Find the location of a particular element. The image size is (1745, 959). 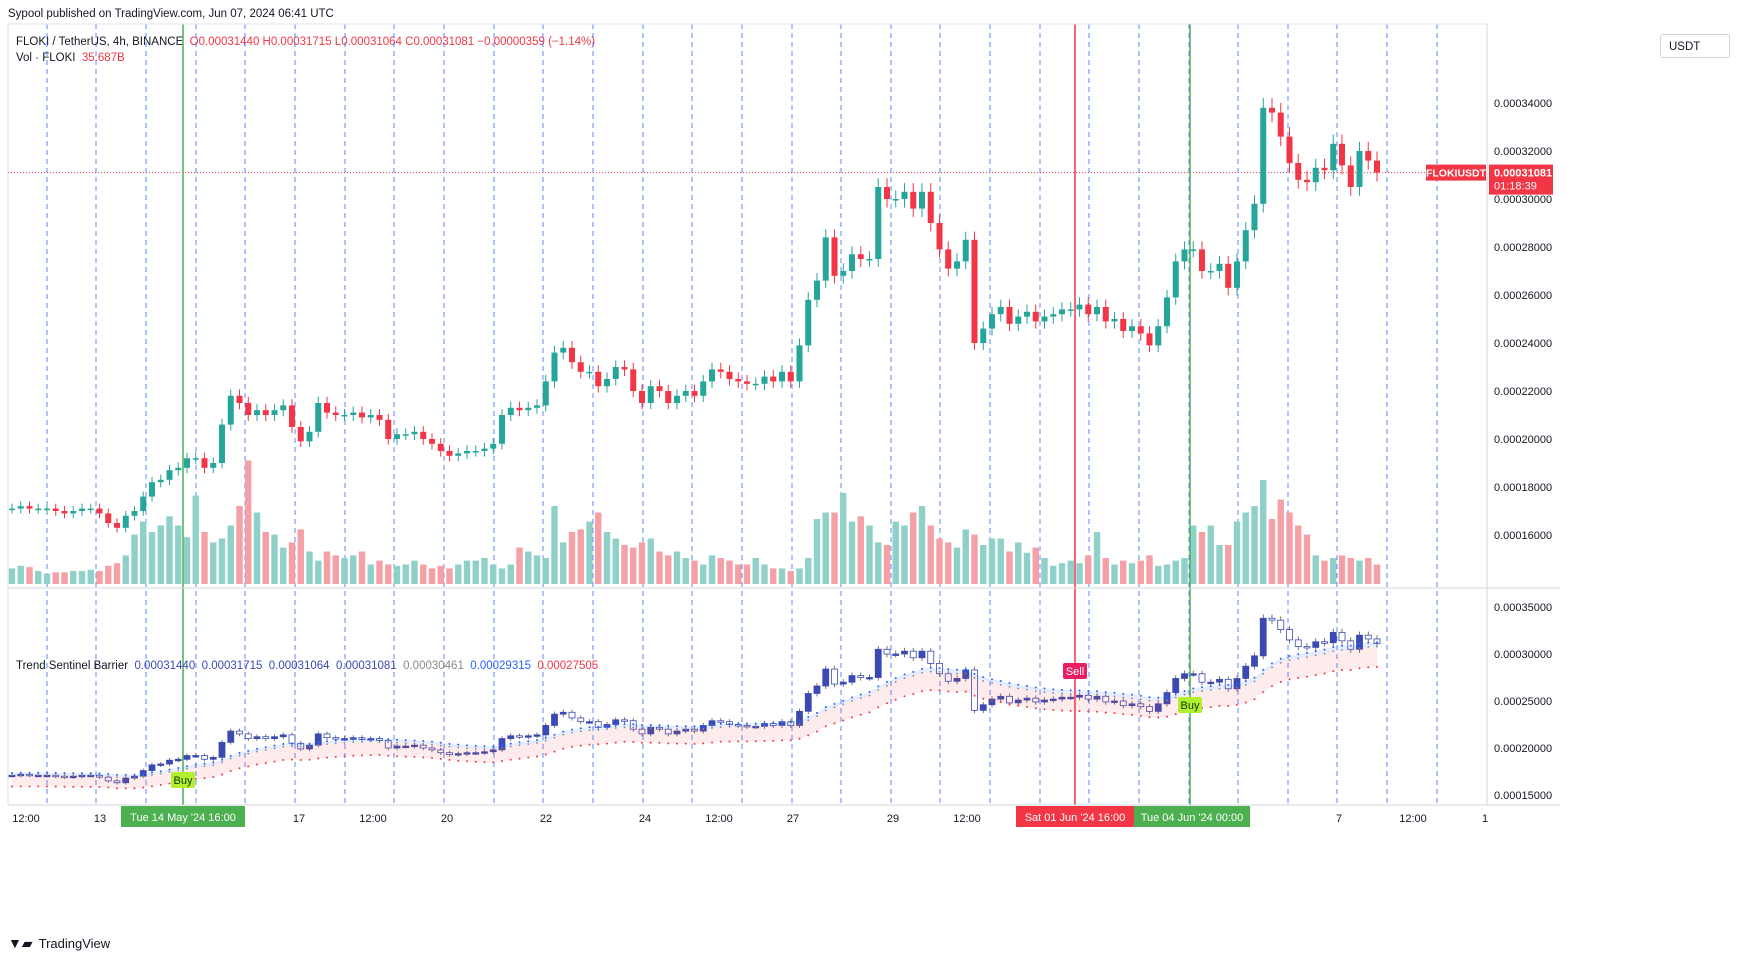

volume-label: Vol · FLOKI is located at coordinates (46, 58).